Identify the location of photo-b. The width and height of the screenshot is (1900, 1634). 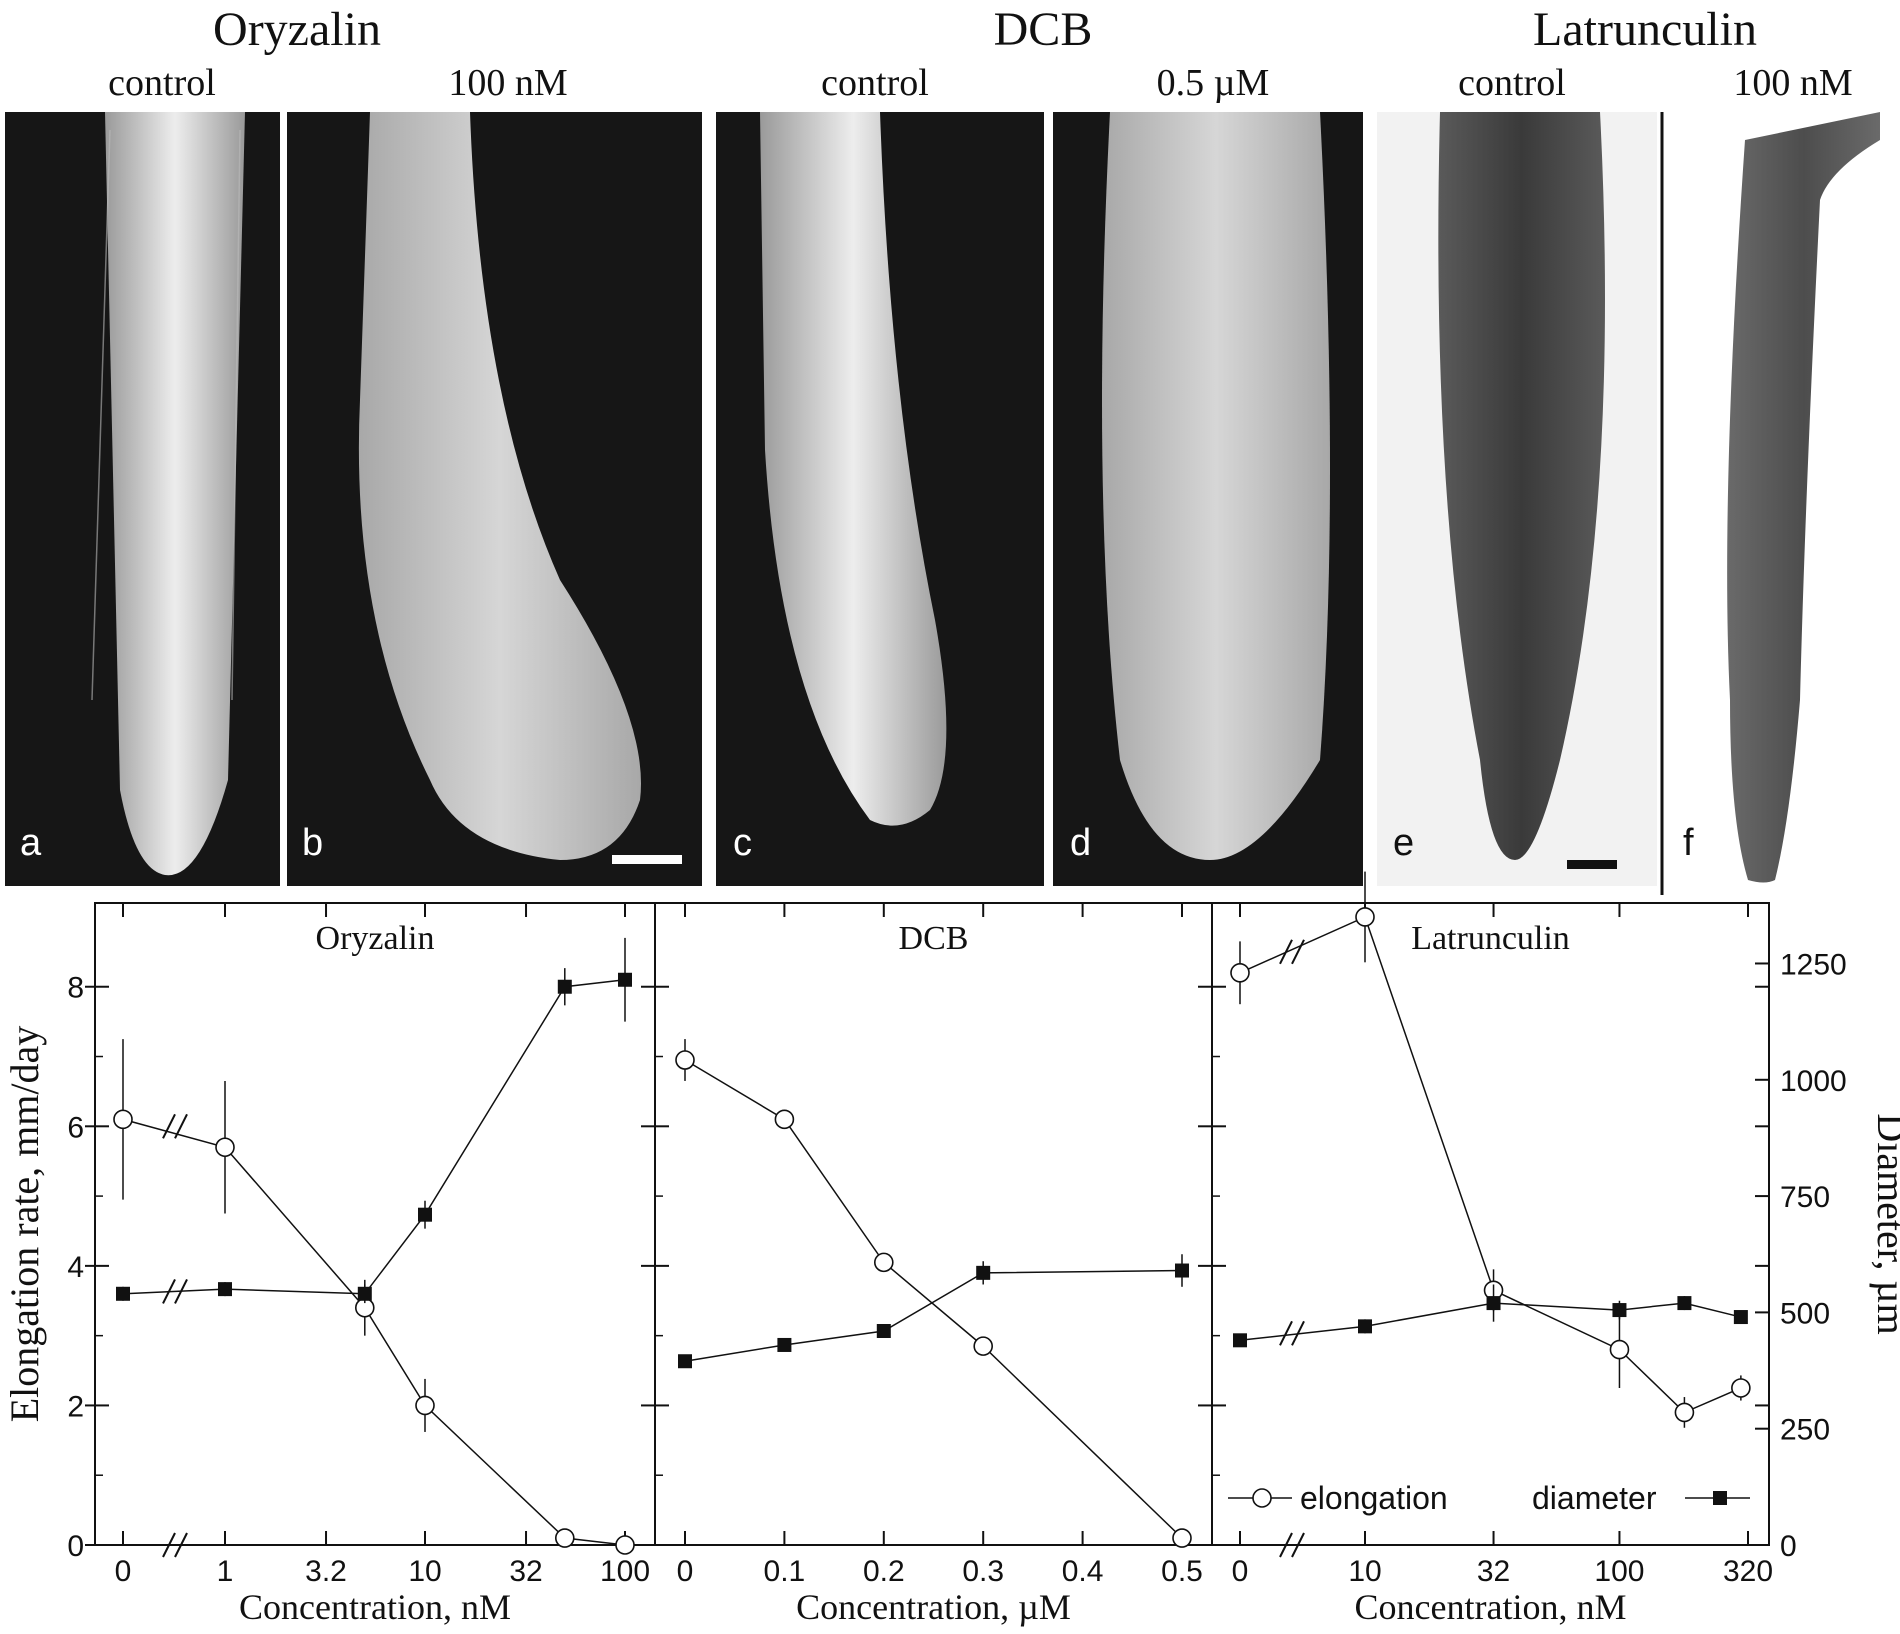
(494, 499).